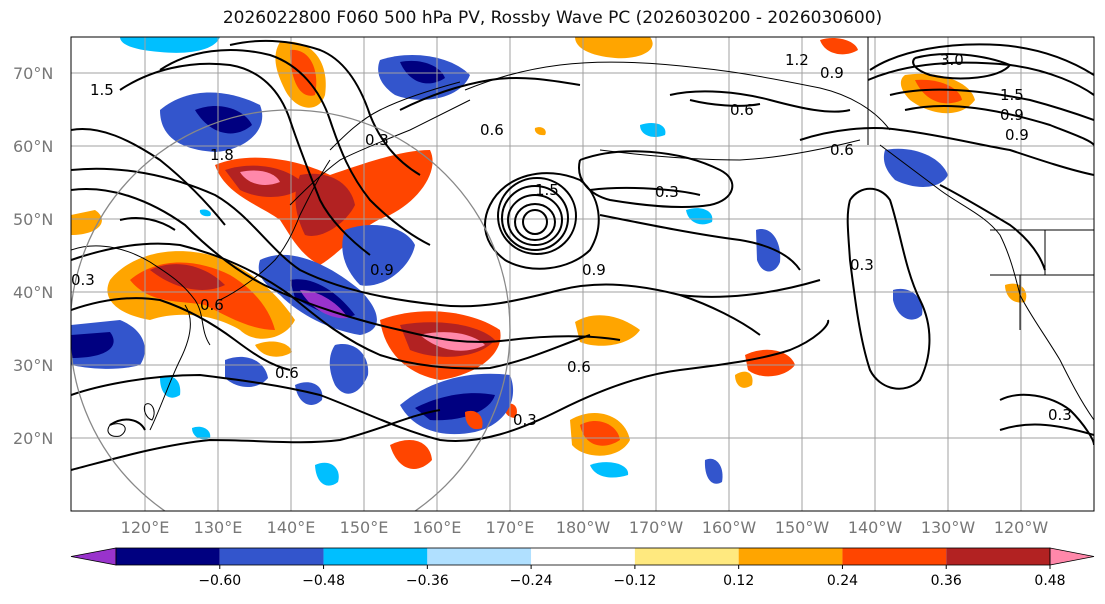  Describe the element at coordinates (948, 527) in the screenshot. I see `lon-tick-label: 130°W` at that location.